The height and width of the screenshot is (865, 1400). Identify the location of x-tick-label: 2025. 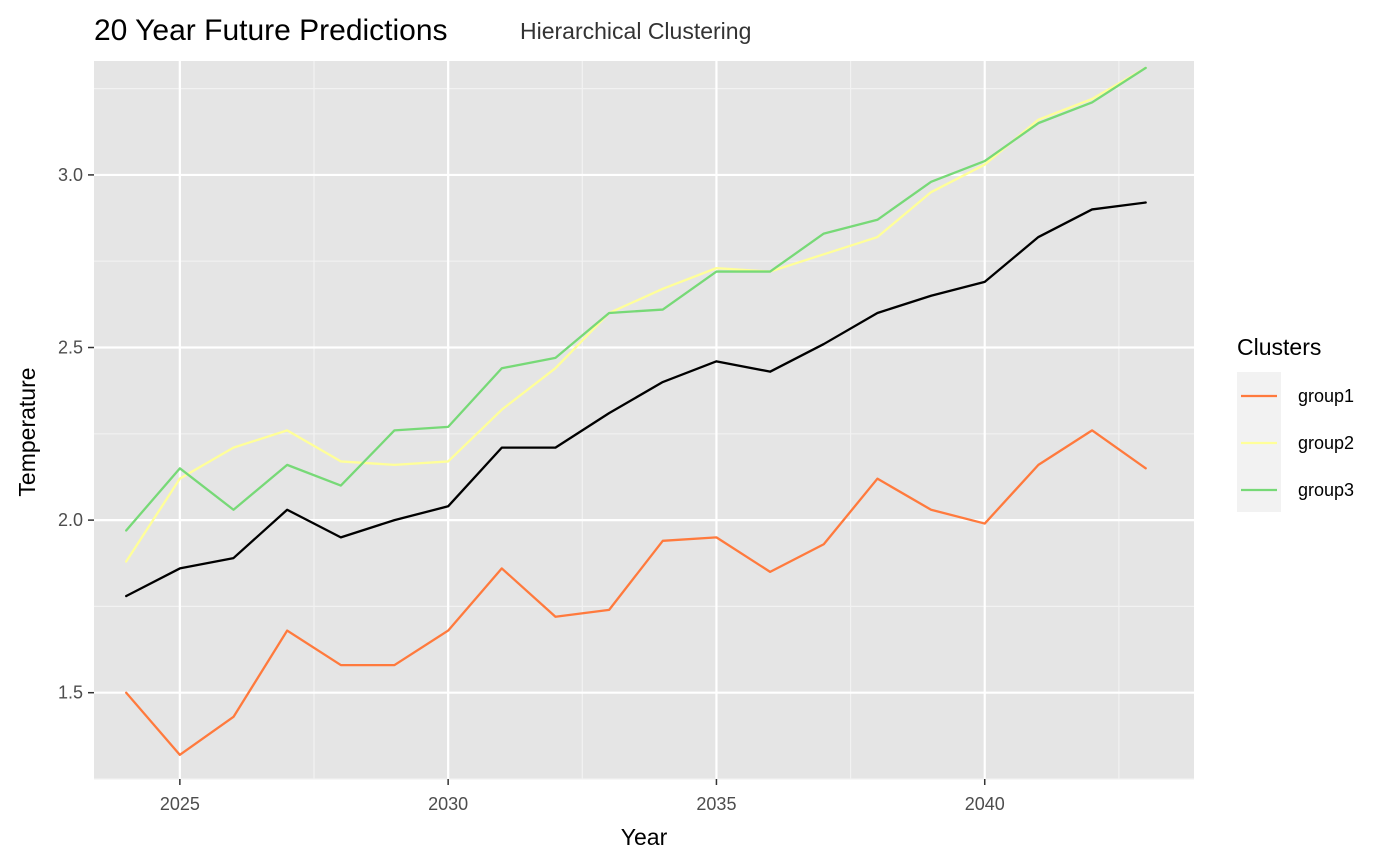
(180, 804).